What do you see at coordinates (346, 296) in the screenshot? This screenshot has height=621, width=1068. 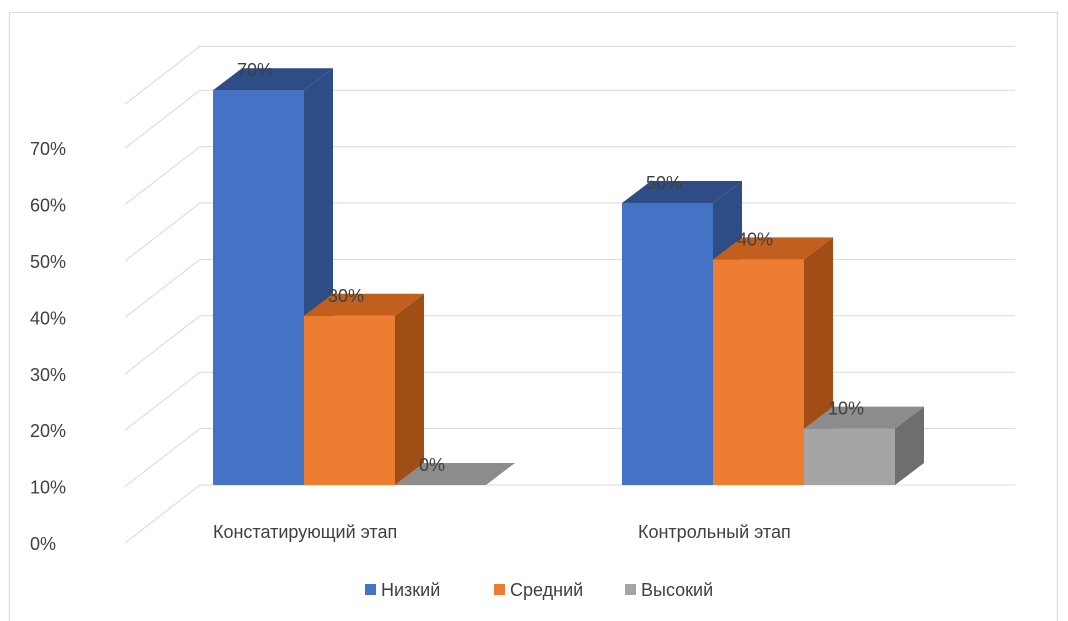 I see `data-label: 30%` at bounding box center [346, 296].